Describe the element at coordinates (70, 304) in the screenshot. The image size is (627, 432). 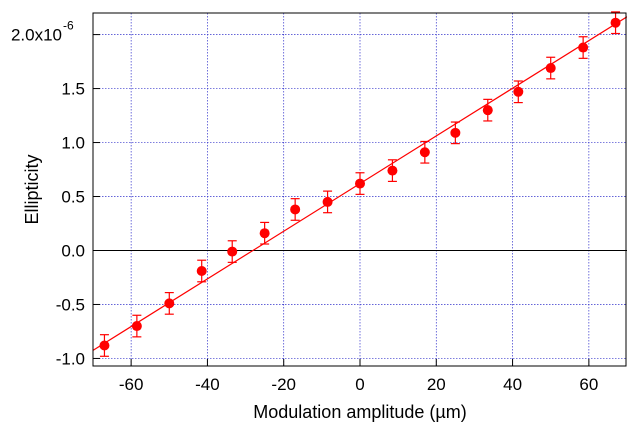
I see `y-tick-label: -0.5` at that location.